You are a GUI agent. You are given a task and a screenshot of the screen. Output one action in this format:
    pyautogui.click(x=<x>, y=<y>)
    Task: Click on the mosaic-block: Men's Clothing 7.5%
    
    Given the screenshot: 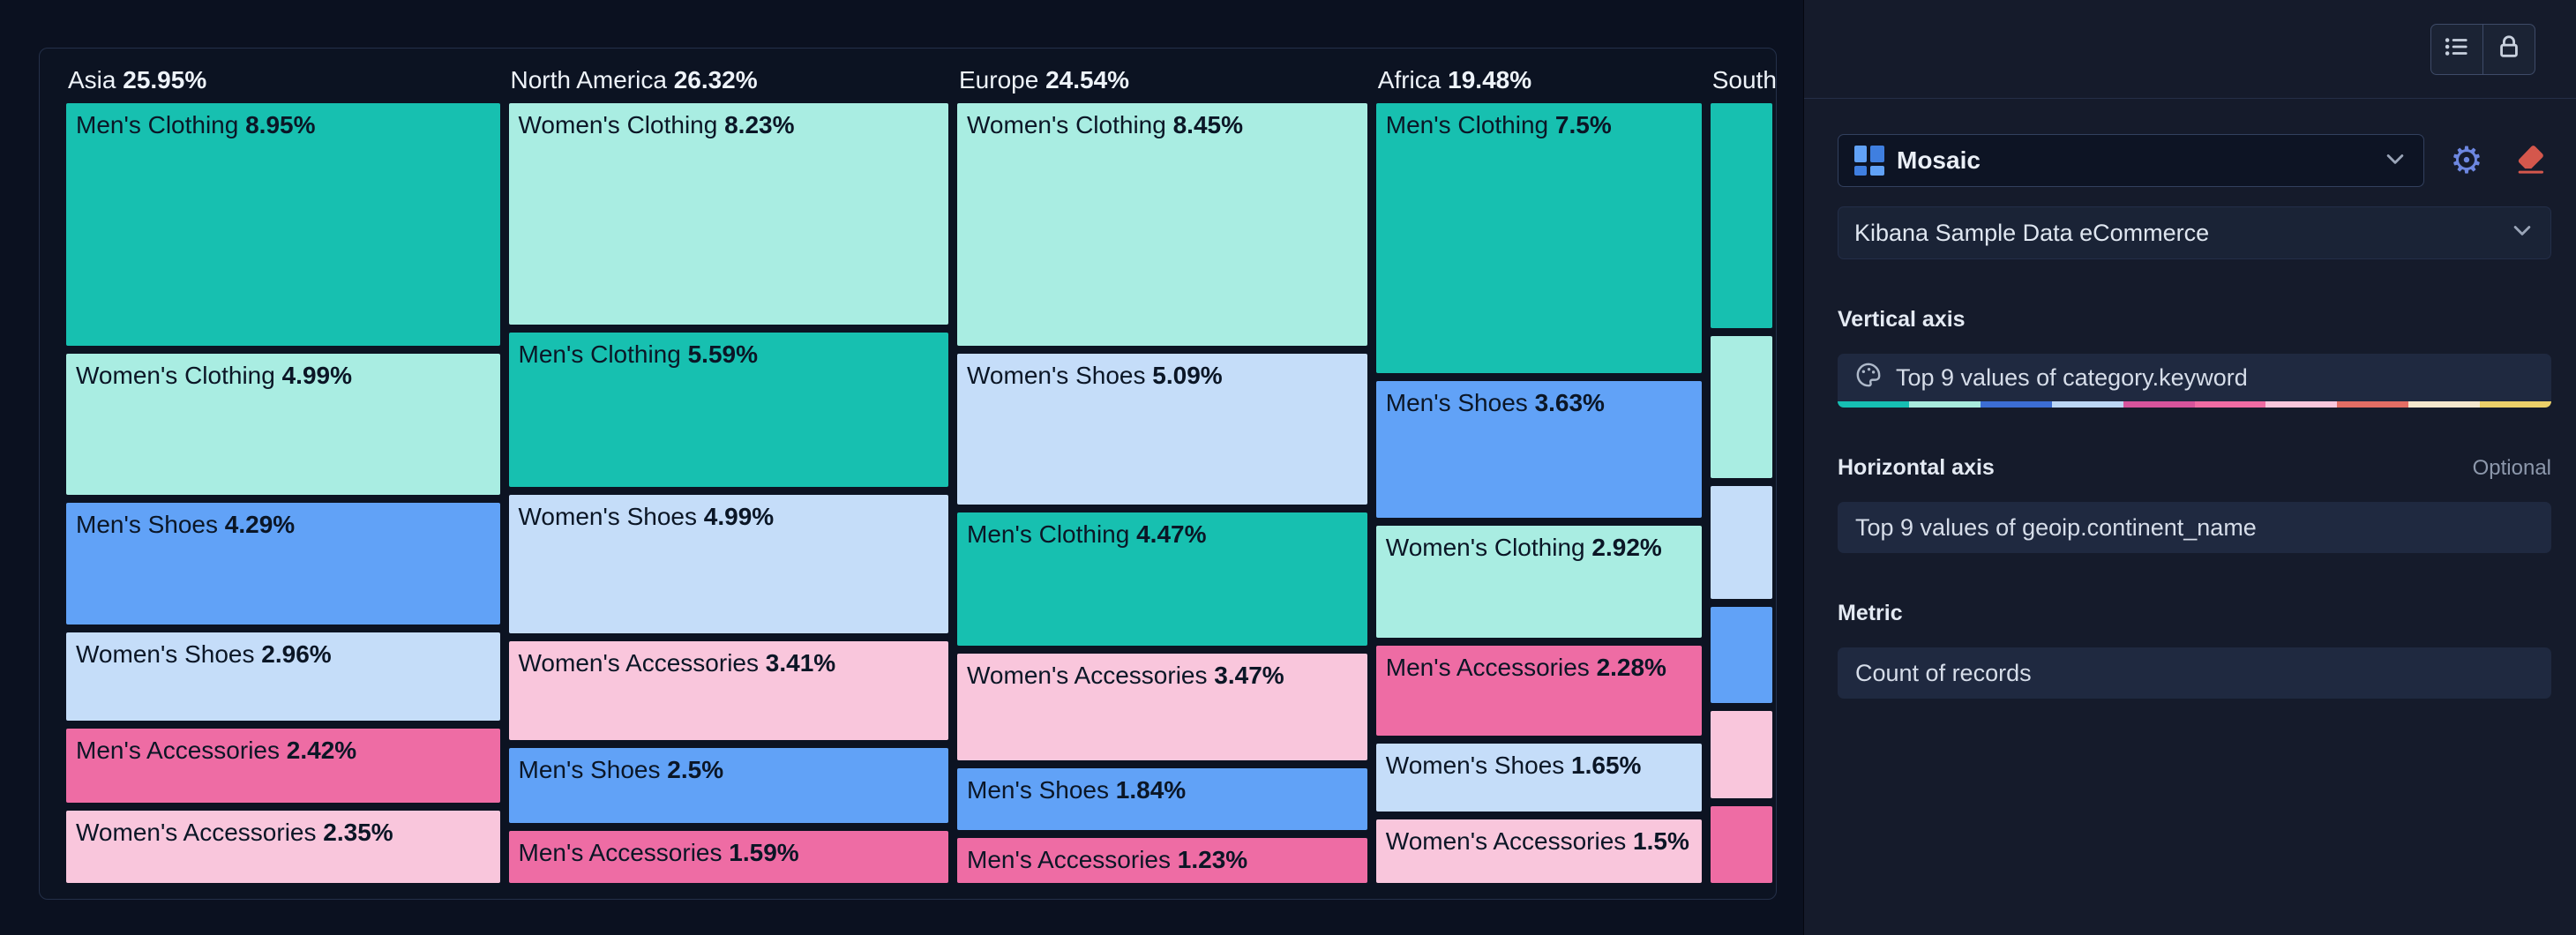 What is the action you would take?
    pyautogui.click(x=1539, y=238)
    